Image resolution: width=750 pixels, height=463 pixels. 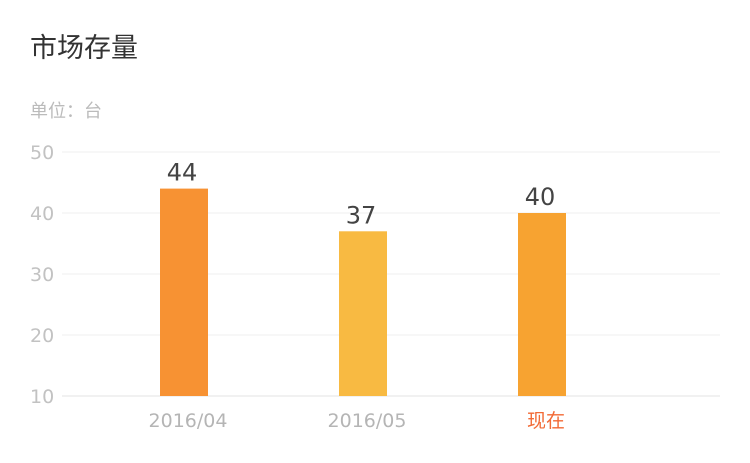 What do you see at coordinates (84, 48) in the screenshot?
I see `chart-title: 市场存量` at bounding box center [84, 48].